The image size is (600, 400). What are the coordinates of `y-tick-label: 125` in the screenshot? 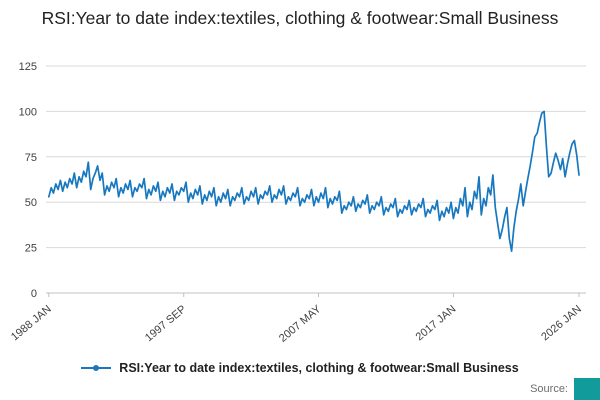 It's located at (28, 67).